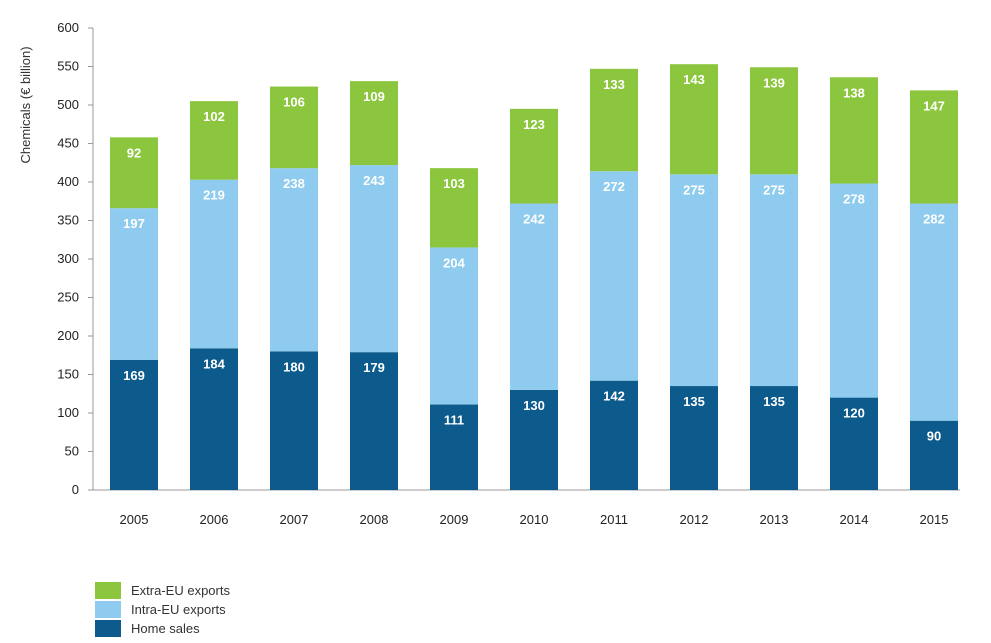 Image resolution: width=991 pixels, height=643 pixels. Describe the element at coordinates (454, 447) in the screenshot. I see `bar-home-sales-2009` at that location.